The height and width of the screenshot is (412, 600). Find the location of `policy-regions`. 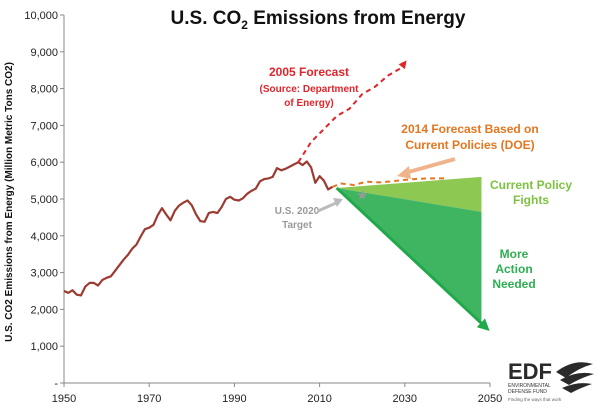

policy-regions is located at coordinates (409, 249).